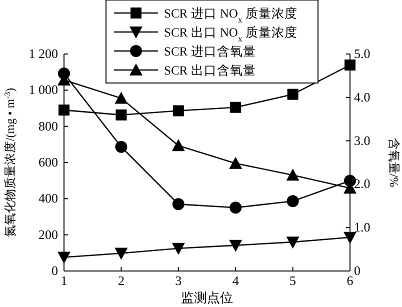 This screenshot has width=402, height=307. Describe the element at coordinates (231, 34) in the screenshot. I see `legend-label: SCR 出口 NO$_{x}$ 质量浓度` at that location.